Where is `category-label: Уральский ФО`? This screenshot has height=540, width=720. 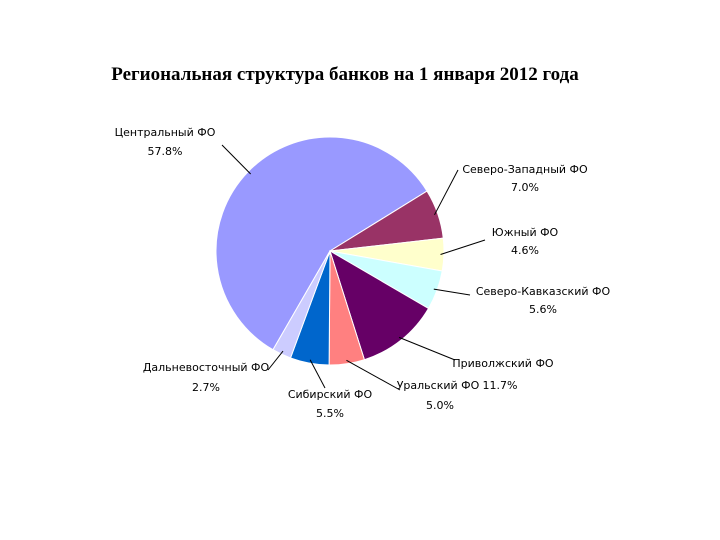 category-label: Уральский ФО is located at coordinates (438, 385).